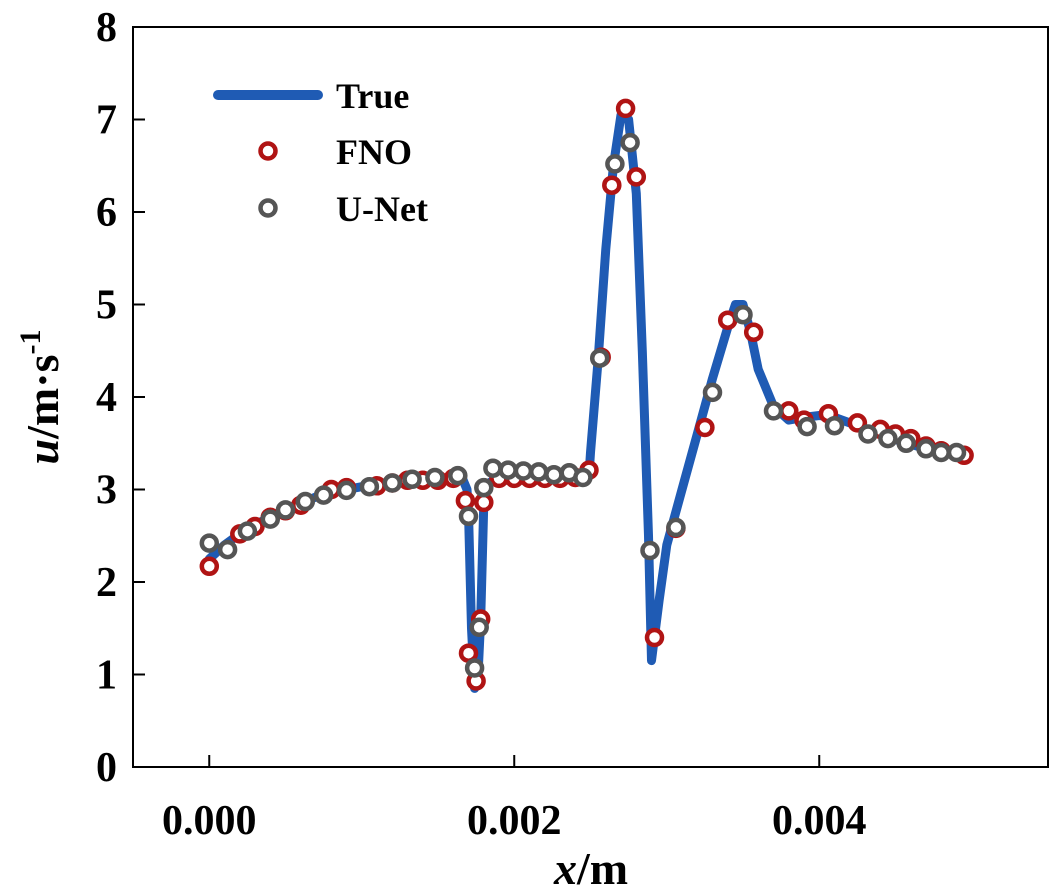 The width and height of the screenshot is (1056, 894). What do you see at coordinates (106, 491) in the screenshot?
I see `y-tick-label: 3` at bounding box center [106, 491].